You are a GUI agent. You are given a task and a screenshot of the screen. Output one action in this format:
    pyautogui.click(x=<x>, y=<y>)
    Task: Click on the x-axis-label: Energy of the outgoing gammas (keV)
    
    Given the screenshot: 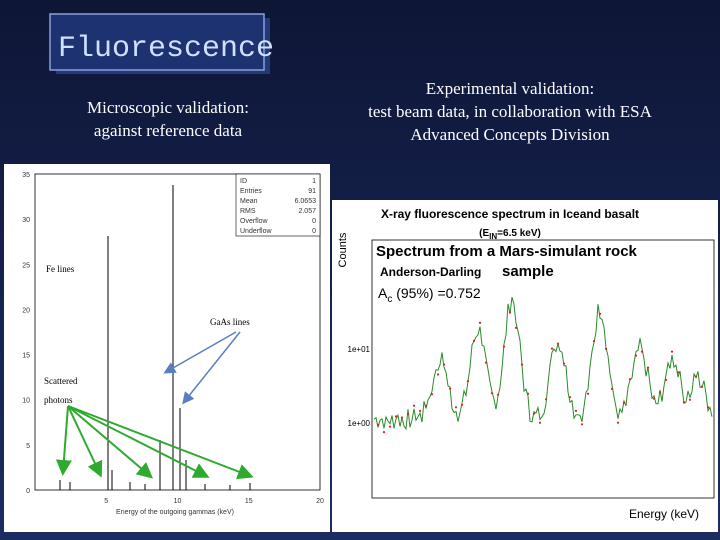 What is the action you would take?
    pyautogui.click(x=175, y=512)
    